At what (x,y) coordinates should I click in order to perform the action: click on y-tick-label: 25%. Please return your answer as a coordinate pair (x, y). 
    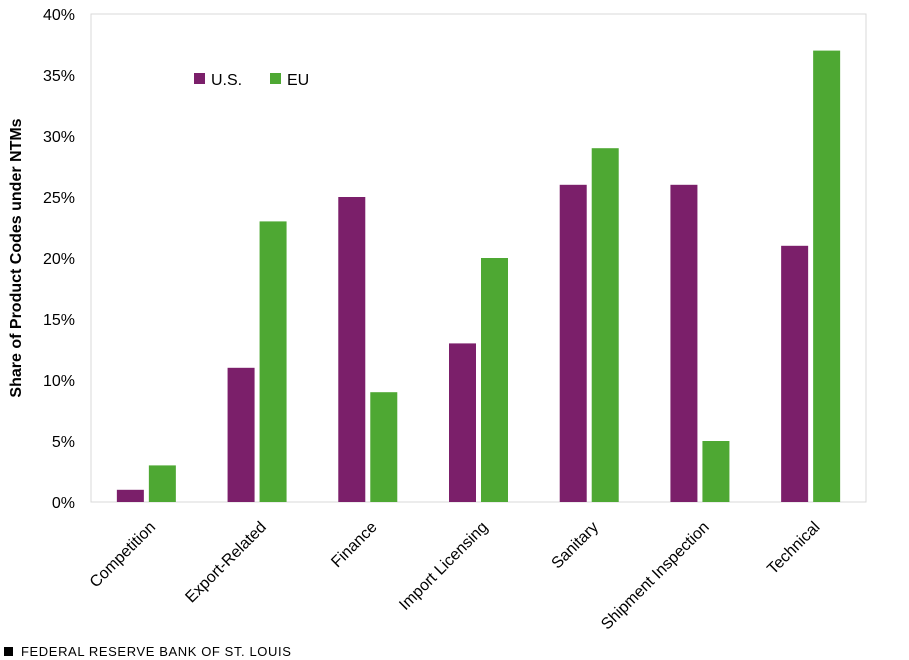
    Looking at the image, I should click on (59, 198).